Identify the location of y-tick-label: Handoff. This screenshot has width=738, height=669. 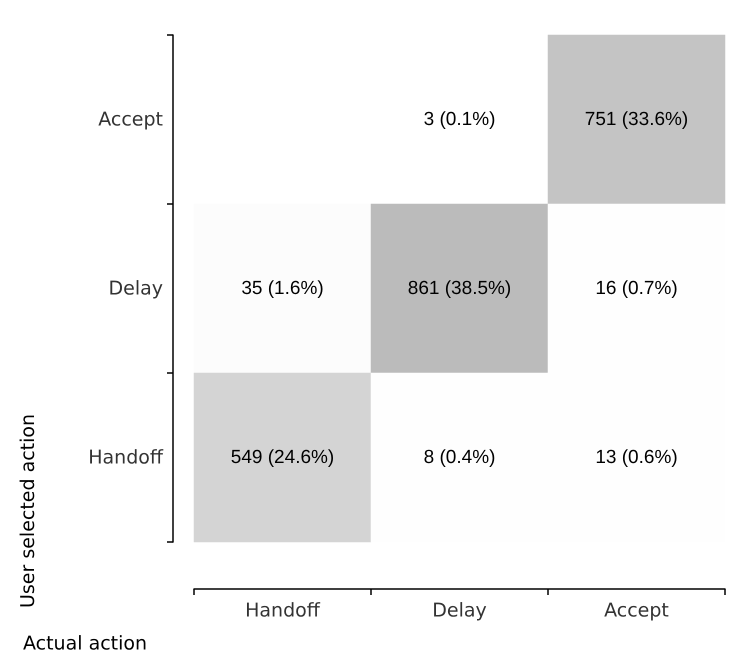
(126, 457).